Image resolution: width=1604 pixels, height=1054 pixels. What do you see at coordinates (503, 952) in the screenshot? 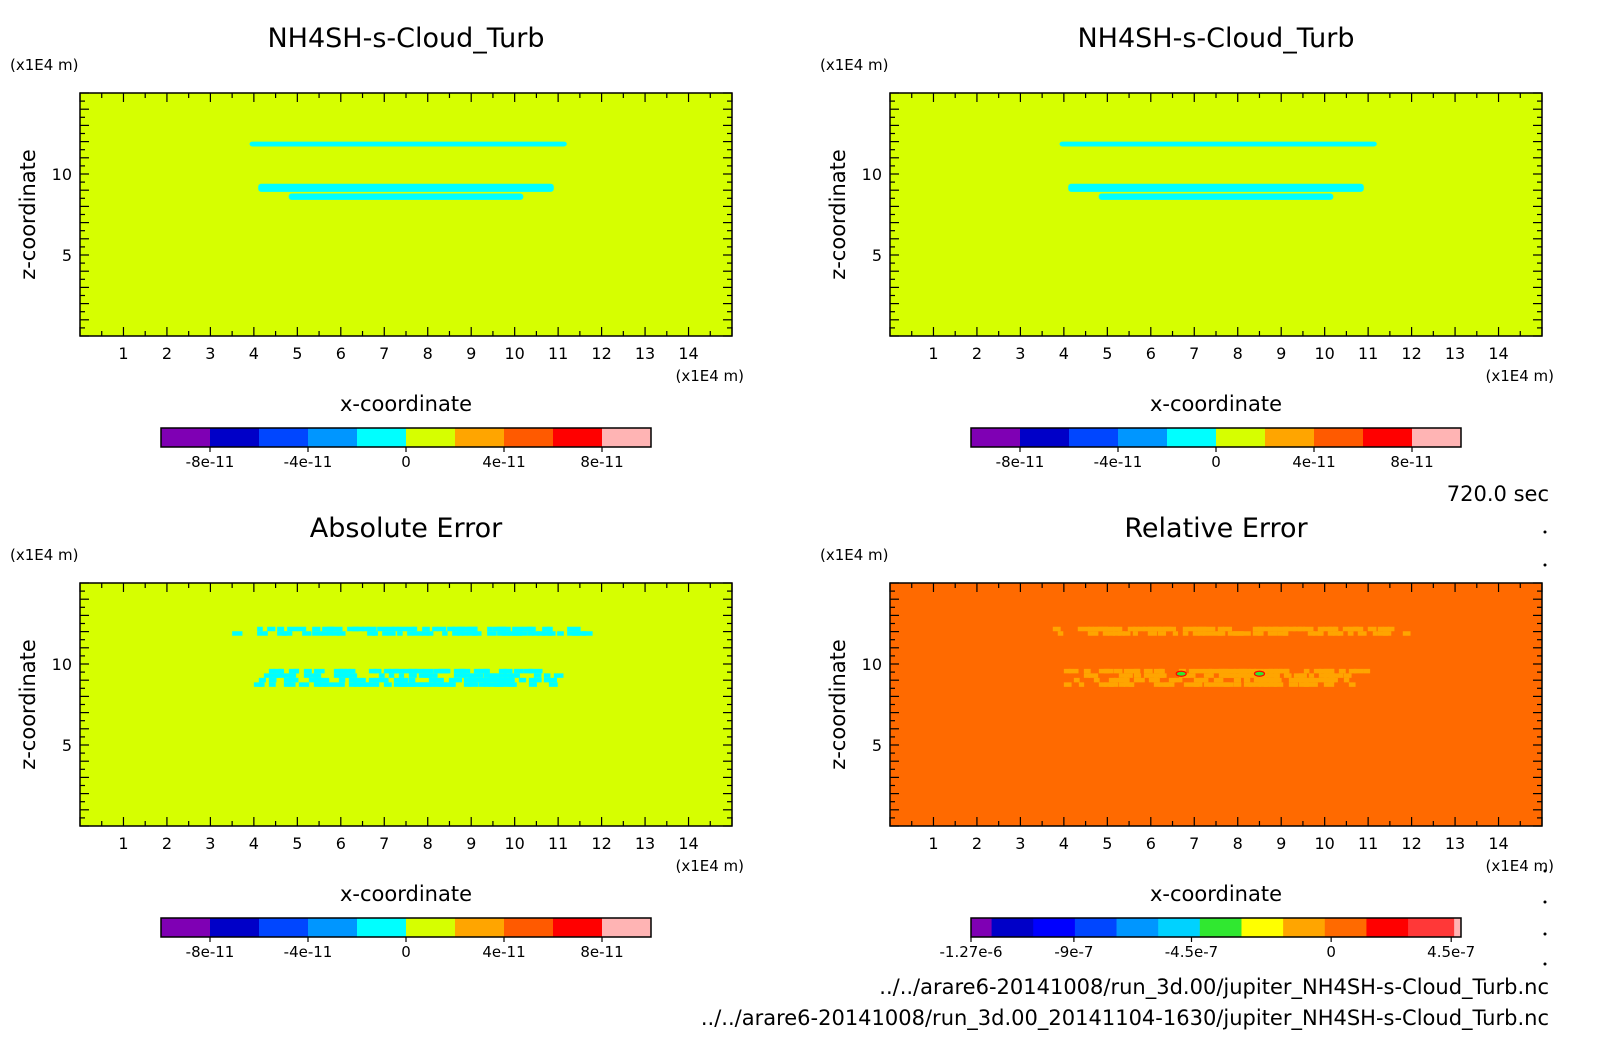
I see `colorbar-tick-label: 4e-11` at bounding box center [503, 952].